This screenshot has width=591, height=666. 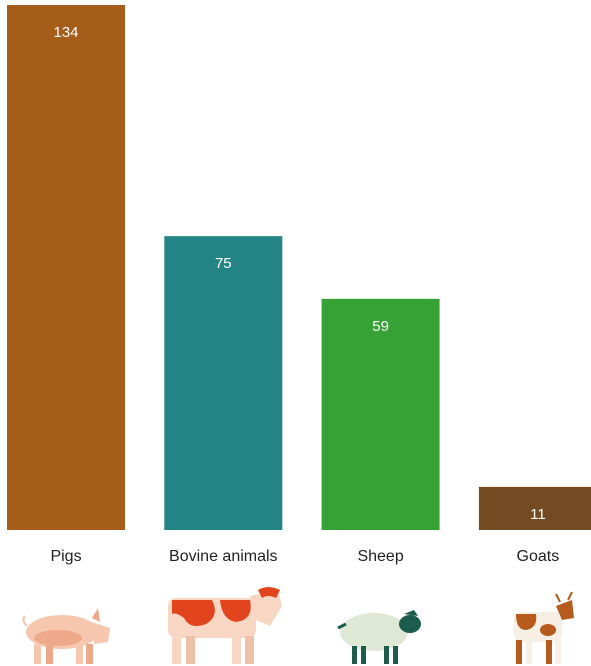 I want to click on cow-icon, so click(x=225, y=625).